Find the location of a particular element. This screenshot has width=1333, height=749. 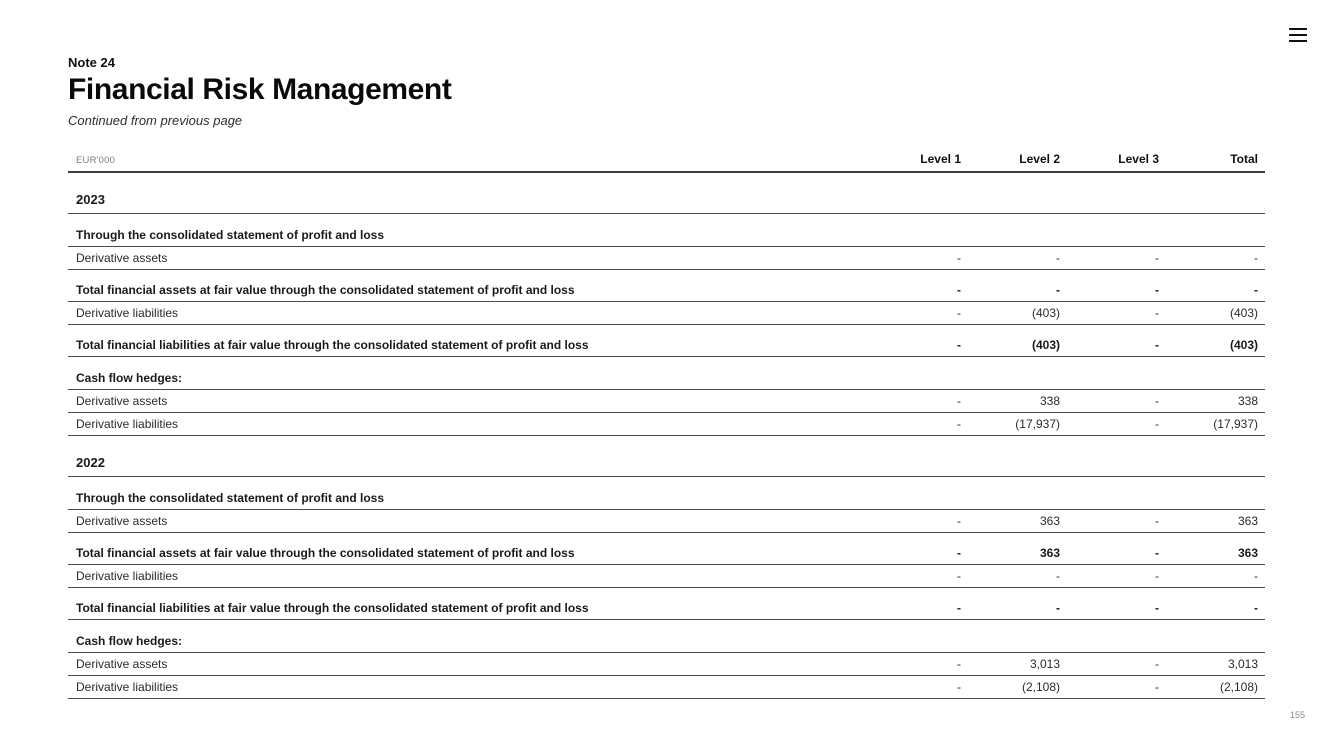

column-header-level2: Level 2 is located at coordinates (1039, 159).